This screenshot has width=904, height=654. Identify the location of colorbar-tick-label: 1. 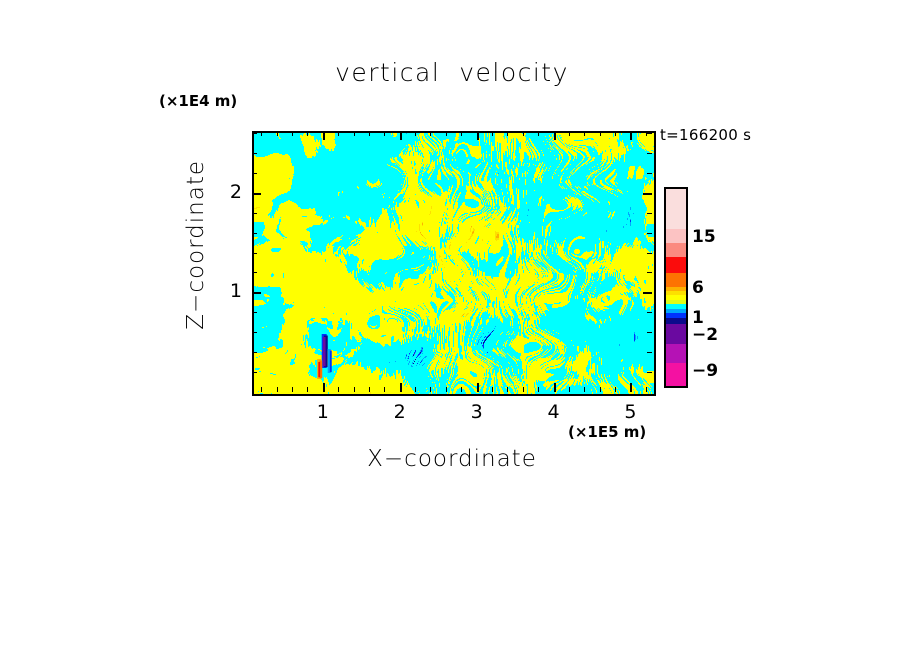
(698, 318).